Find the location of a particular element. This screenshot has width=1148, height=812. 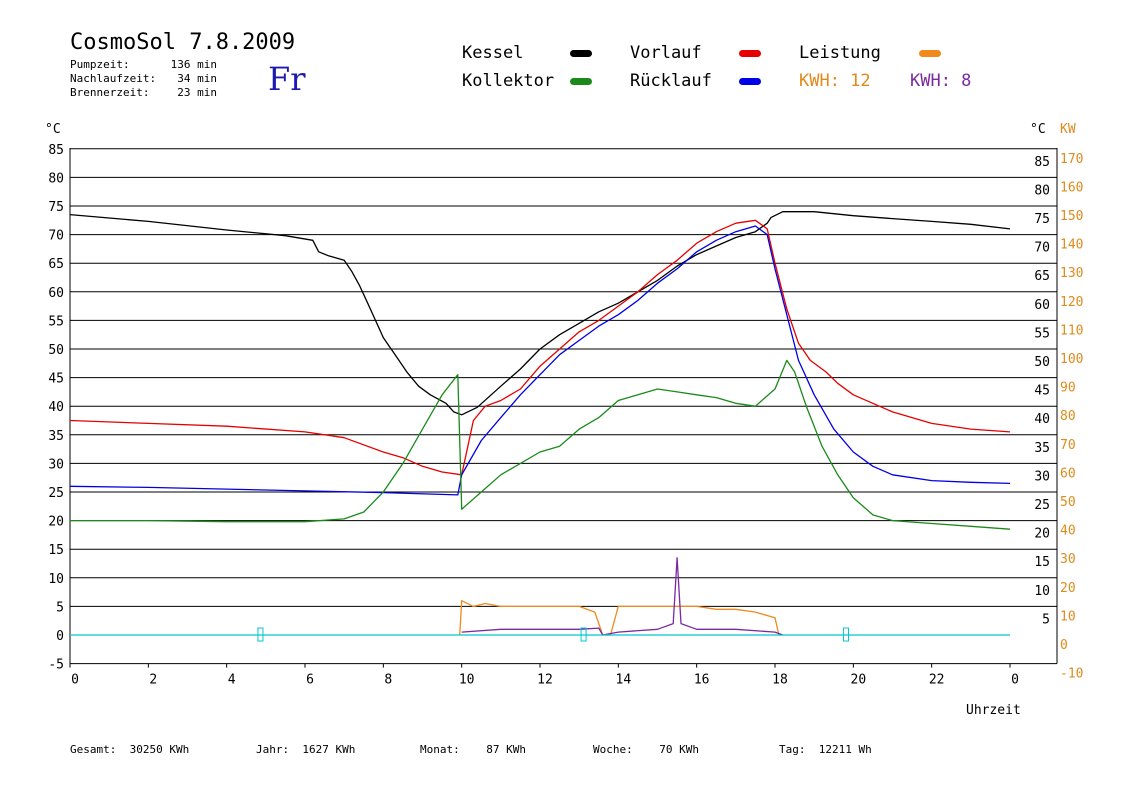

y-tick-right-c: 55 is located at coordinates (1042, 333).